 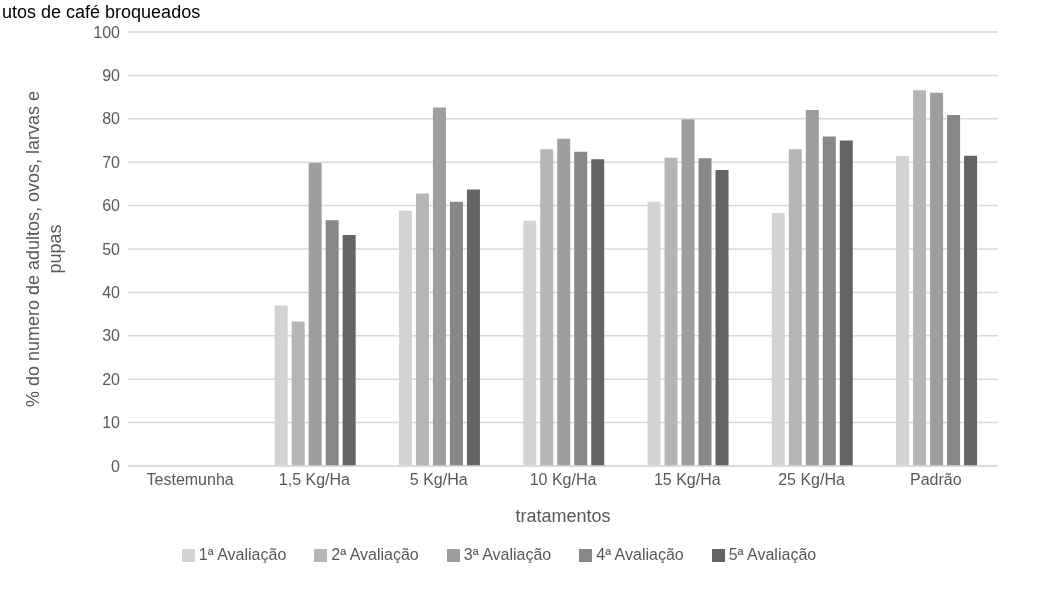 I want to click on y-tick-label: 100, so click(x=107, y=32).